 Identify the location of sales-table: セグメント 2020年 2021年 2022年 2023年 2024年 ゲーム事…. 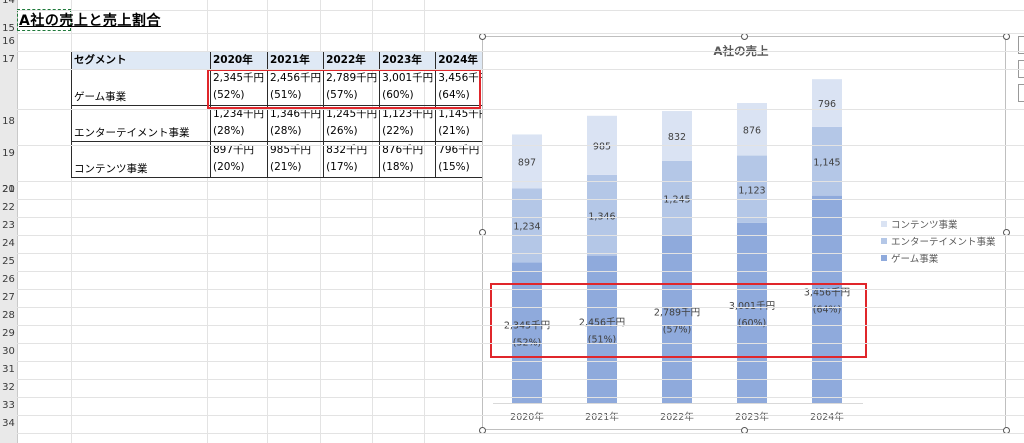
(282, 114).